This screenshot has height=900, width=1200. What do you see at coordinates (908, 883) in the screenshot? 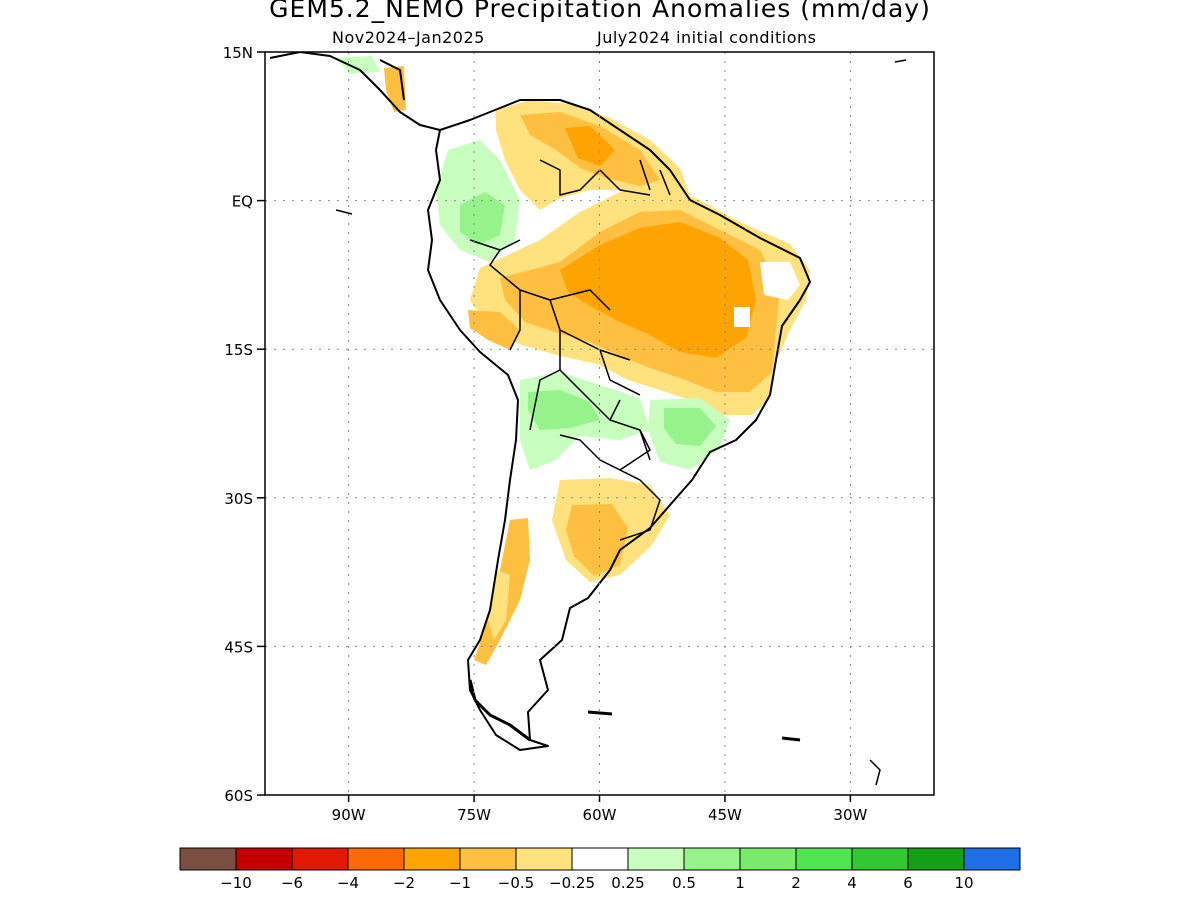
I see `color-bar-label: 6` at bounding box center [908, 883].